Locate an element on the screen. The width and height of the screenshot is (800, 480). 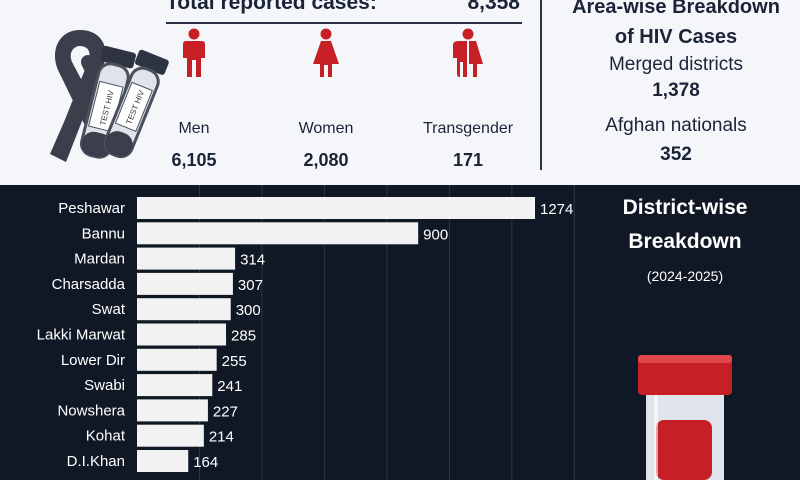
area-title: Area-wise Breakdown of HIV Cases is located at coordinates (674, 26).